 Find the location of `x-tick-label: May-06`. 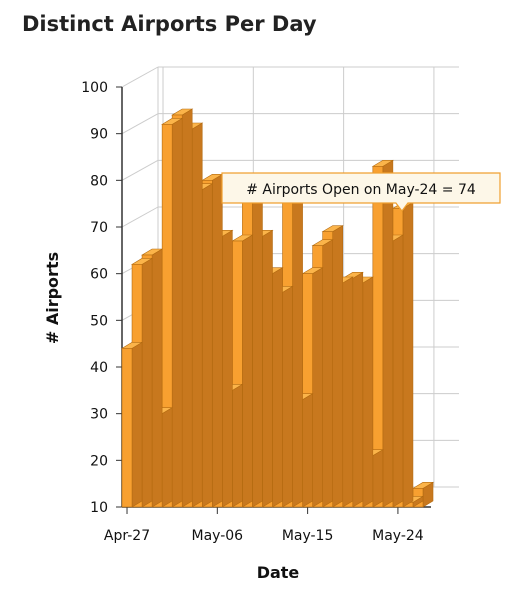

x-tick-label: May-06 is located at coordinates (218, 536).